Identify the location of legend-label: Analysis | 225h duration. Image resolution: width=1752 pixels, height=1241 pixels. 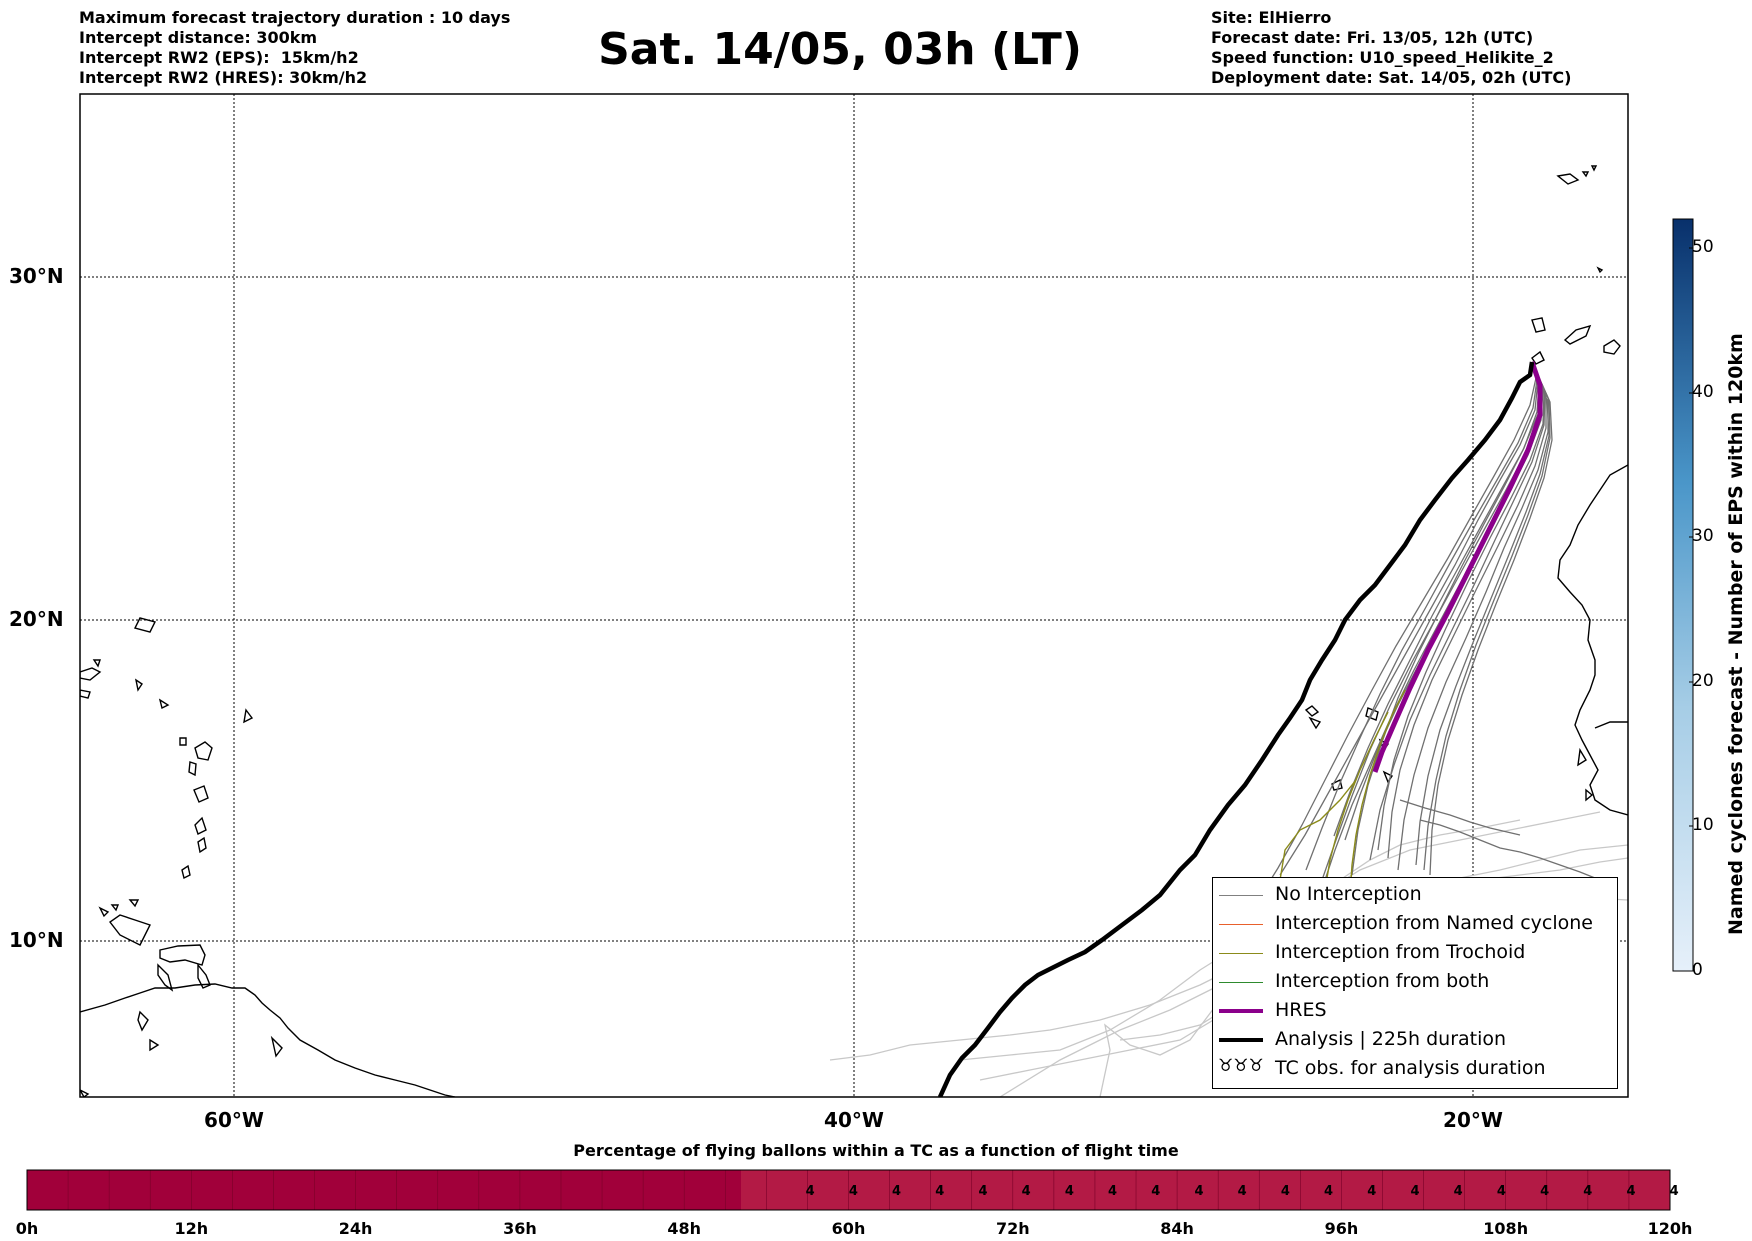
(1391, 1039).